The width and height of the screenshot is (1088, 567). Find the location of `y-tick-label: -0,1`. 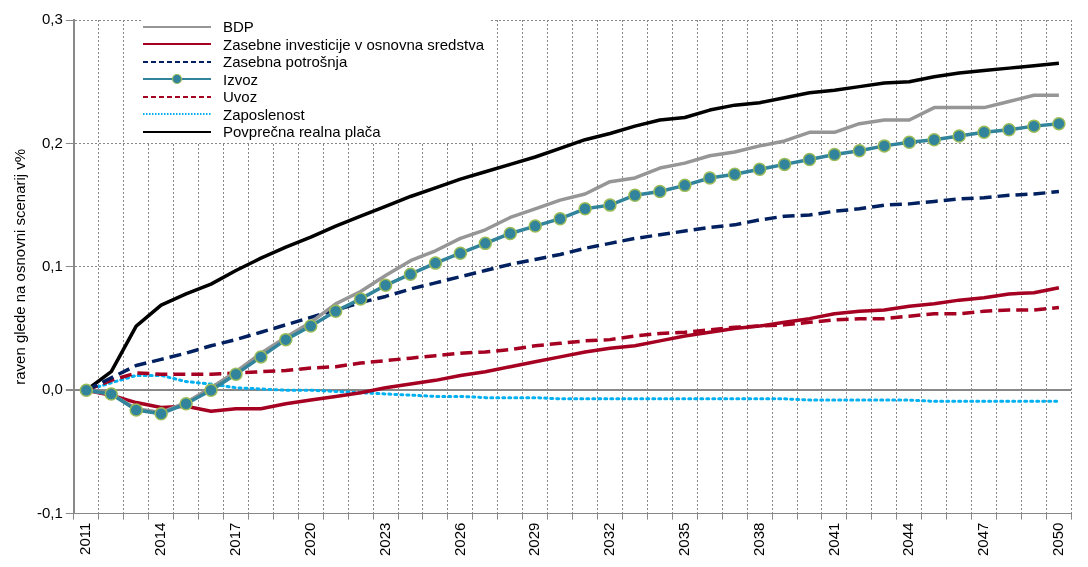

y-tick-label: -0,1 is located at coordinates (49, 512).